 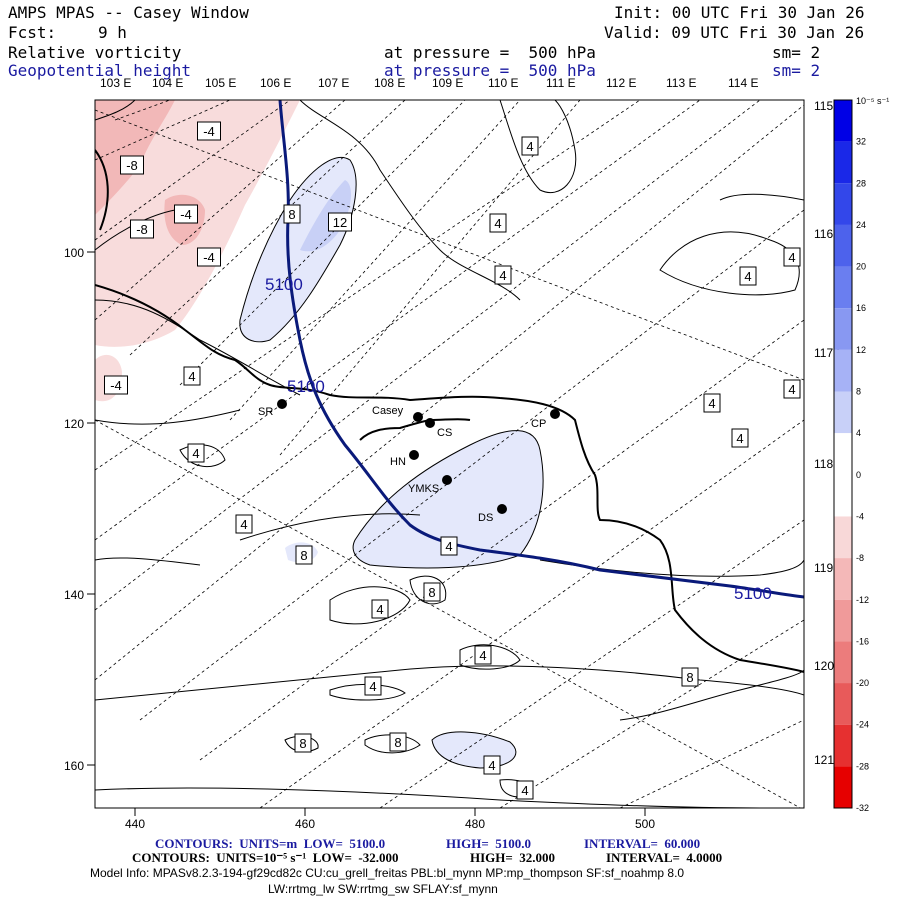 I want to click on x-tick-label: 480, so click(x=475, y=824).